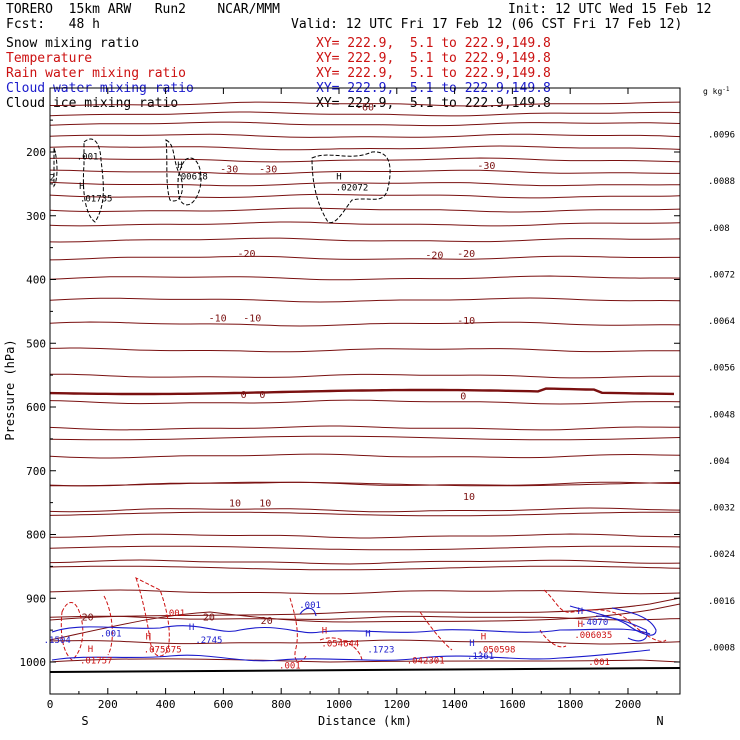 The width and height of the screenshot is (740, 740). Describe the element at coordinates (49, 58) in the screenshot. I see `legend-temperature-label: Temperature` at that location.